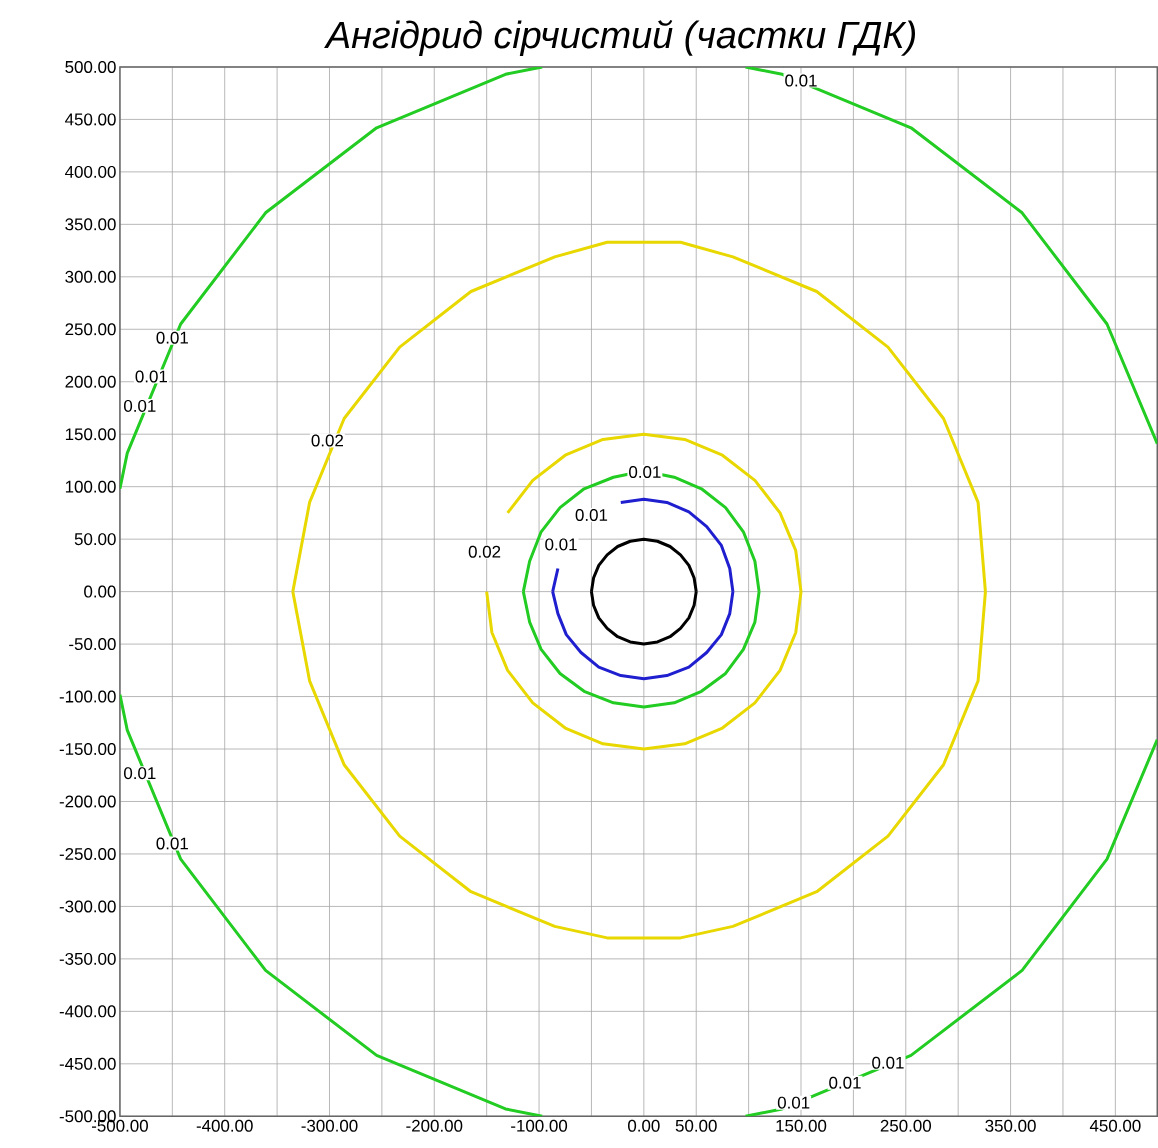 The image size is (1158, 1148). What do you see at coordinates (1010, 1125) in the screenshot?
I see `x-tick-label: 350.00` at bounding box center [1010, 1125].